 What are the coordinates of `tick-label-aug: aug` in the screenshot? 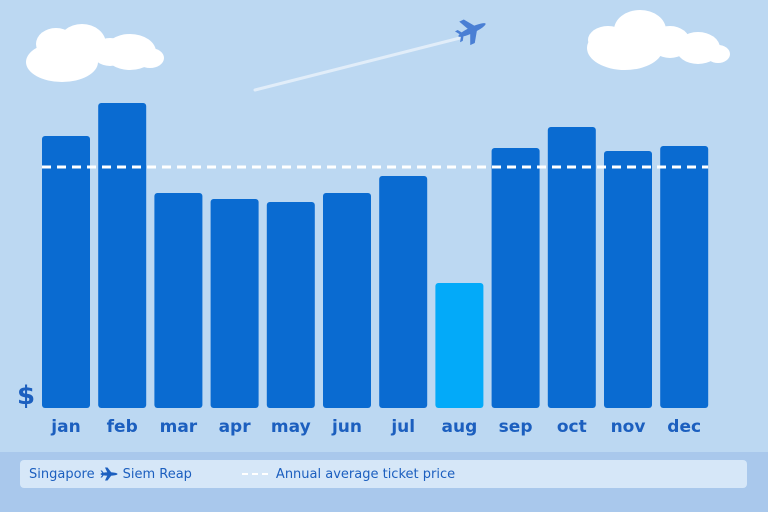 It's located at (460, 427).